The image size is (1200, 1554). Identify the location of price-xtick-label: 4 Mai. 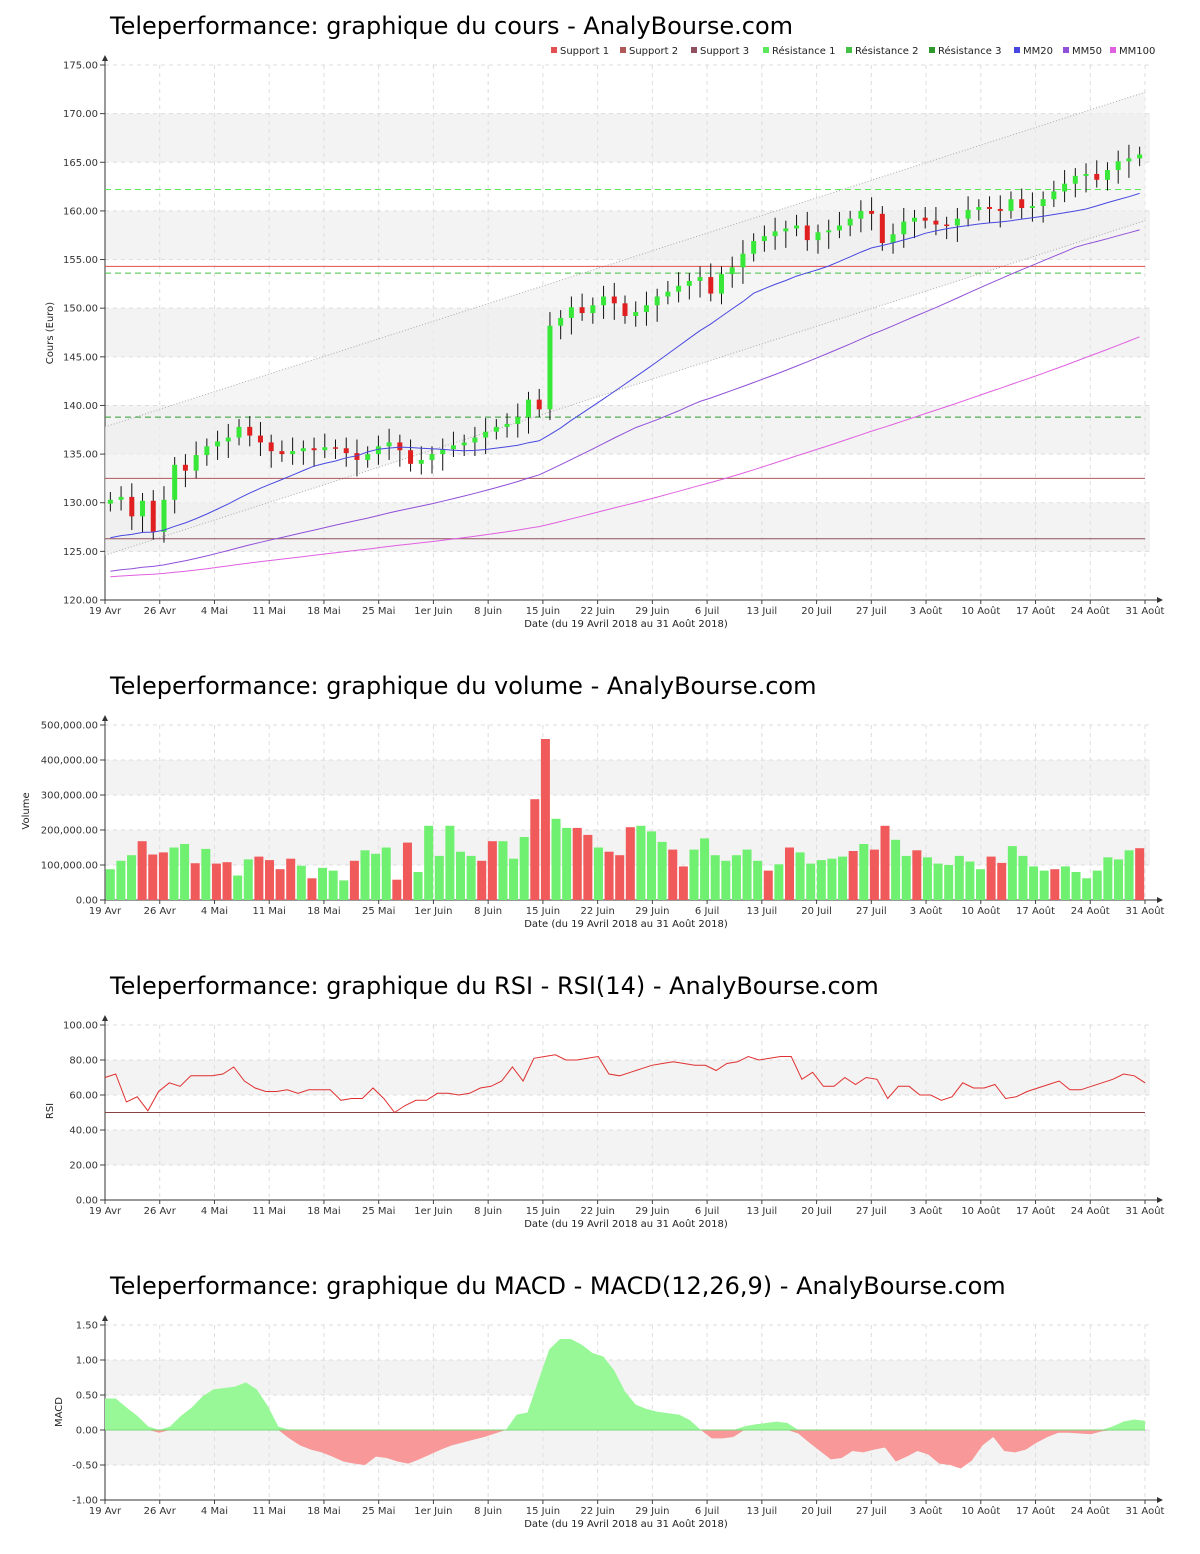
(214, 611).